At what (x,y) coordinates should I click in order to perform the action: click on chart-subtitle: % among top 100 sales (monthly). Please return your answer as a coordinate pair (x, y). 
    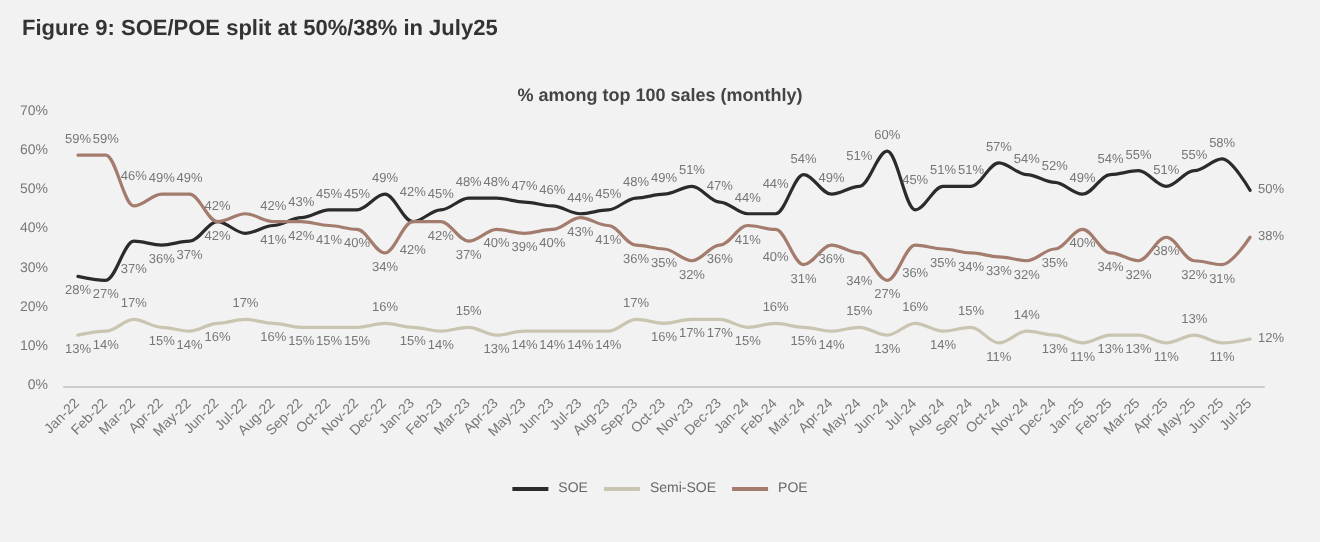
    Looking at the image, I should click on (660, 95).